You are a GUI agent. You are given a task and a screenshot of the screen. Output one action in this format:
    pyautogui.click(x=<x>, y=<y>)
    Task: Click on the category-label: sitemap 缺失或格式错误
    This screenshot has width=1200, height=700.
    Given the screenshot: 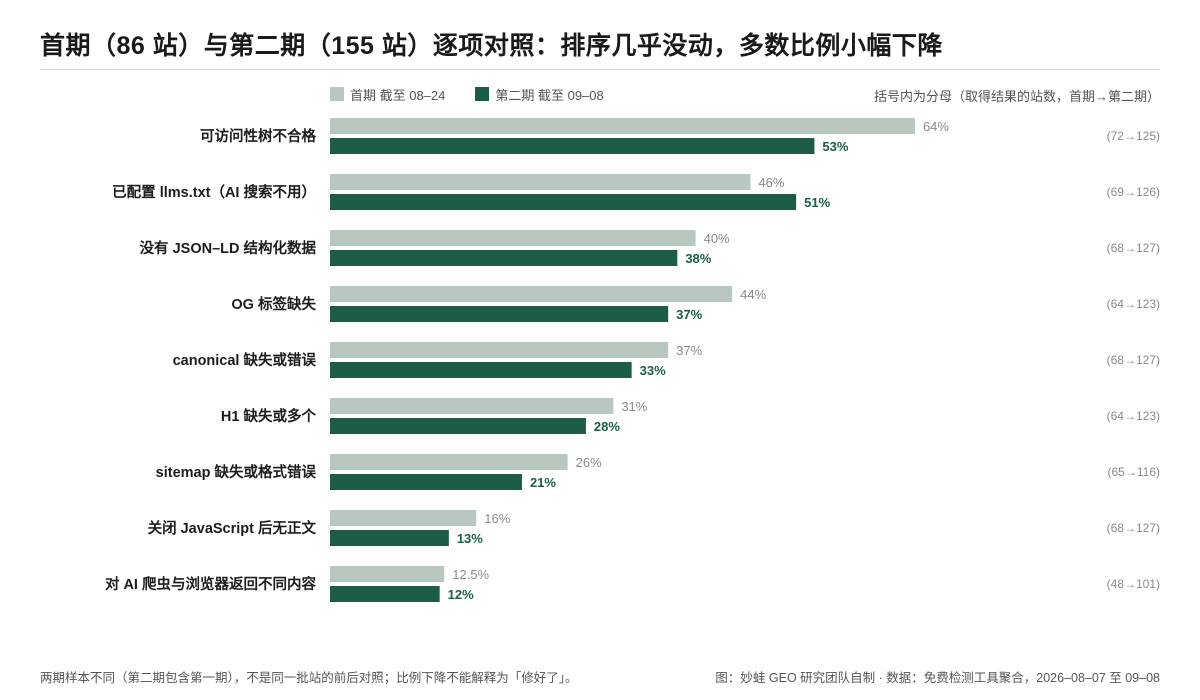 What is the action you would take?
    pyautogui.click(x=236, y=472)
    